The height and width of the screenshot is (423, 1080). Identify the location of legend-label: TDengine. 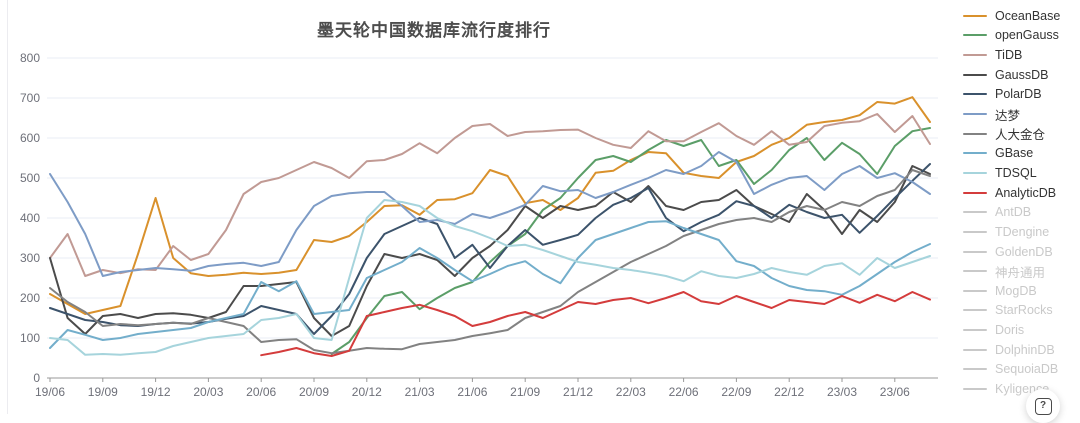
(1022, 231).